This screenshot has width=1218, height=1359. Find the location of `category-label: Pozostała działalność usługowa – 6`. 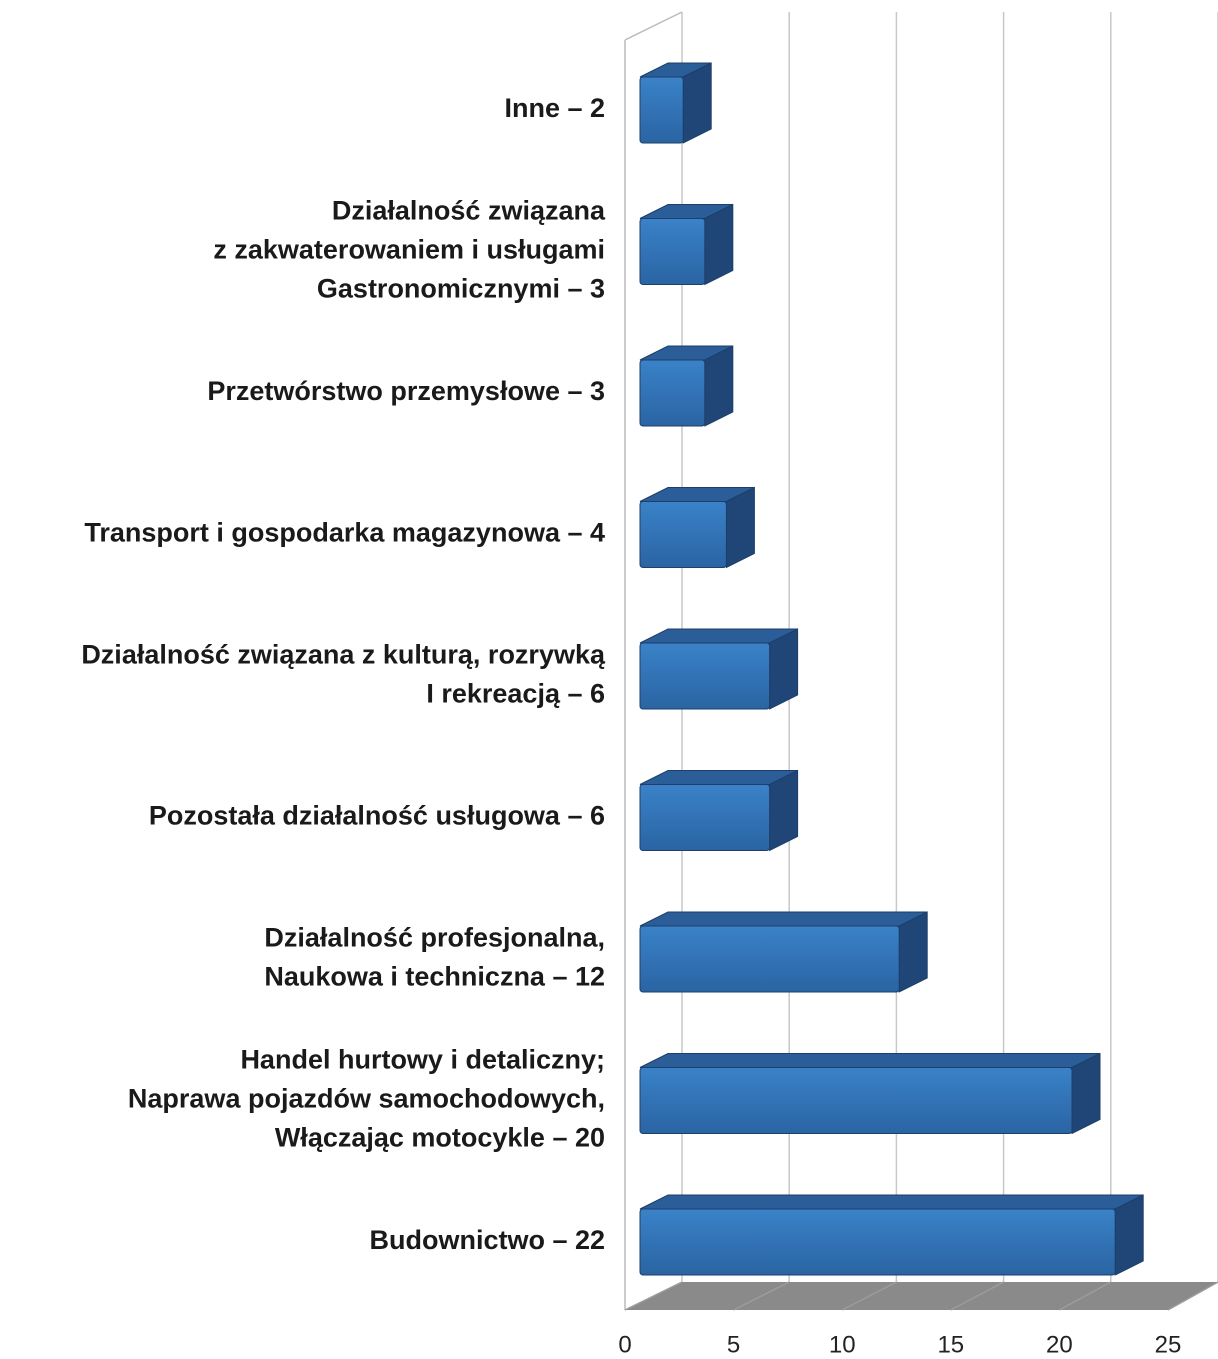

category-label: Pozostała działalność usługowa – 6 is located at coordinates (377, 816).